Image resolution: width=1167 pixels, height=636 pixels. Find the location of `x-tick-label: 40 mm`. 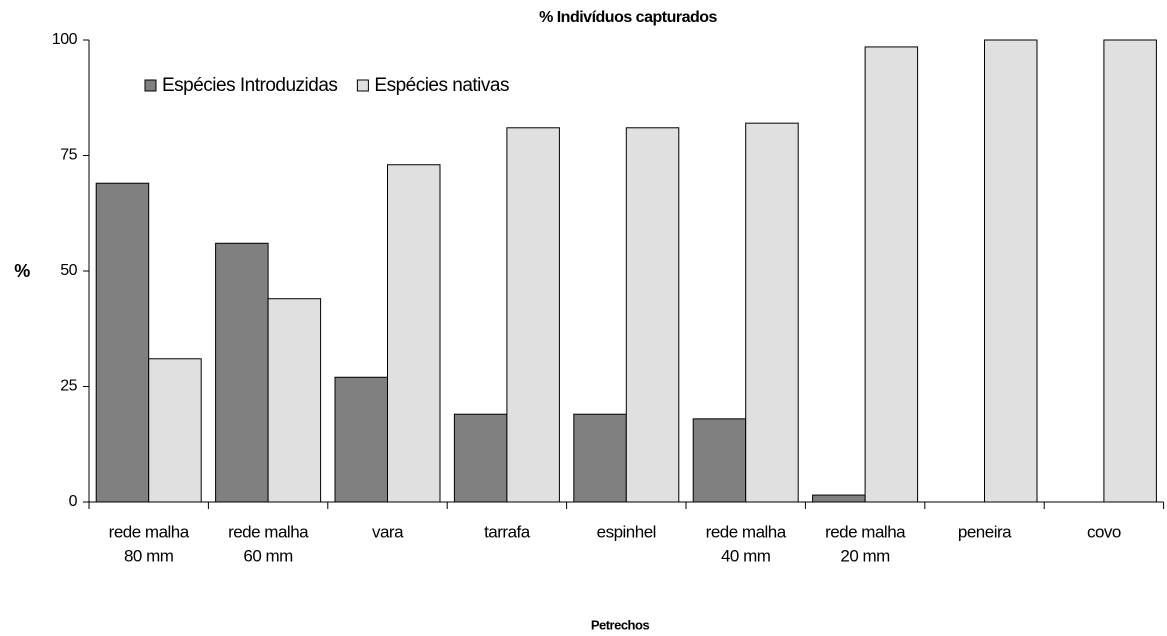

x-tick-label: 40 mm is located at coordinates (746, 555).